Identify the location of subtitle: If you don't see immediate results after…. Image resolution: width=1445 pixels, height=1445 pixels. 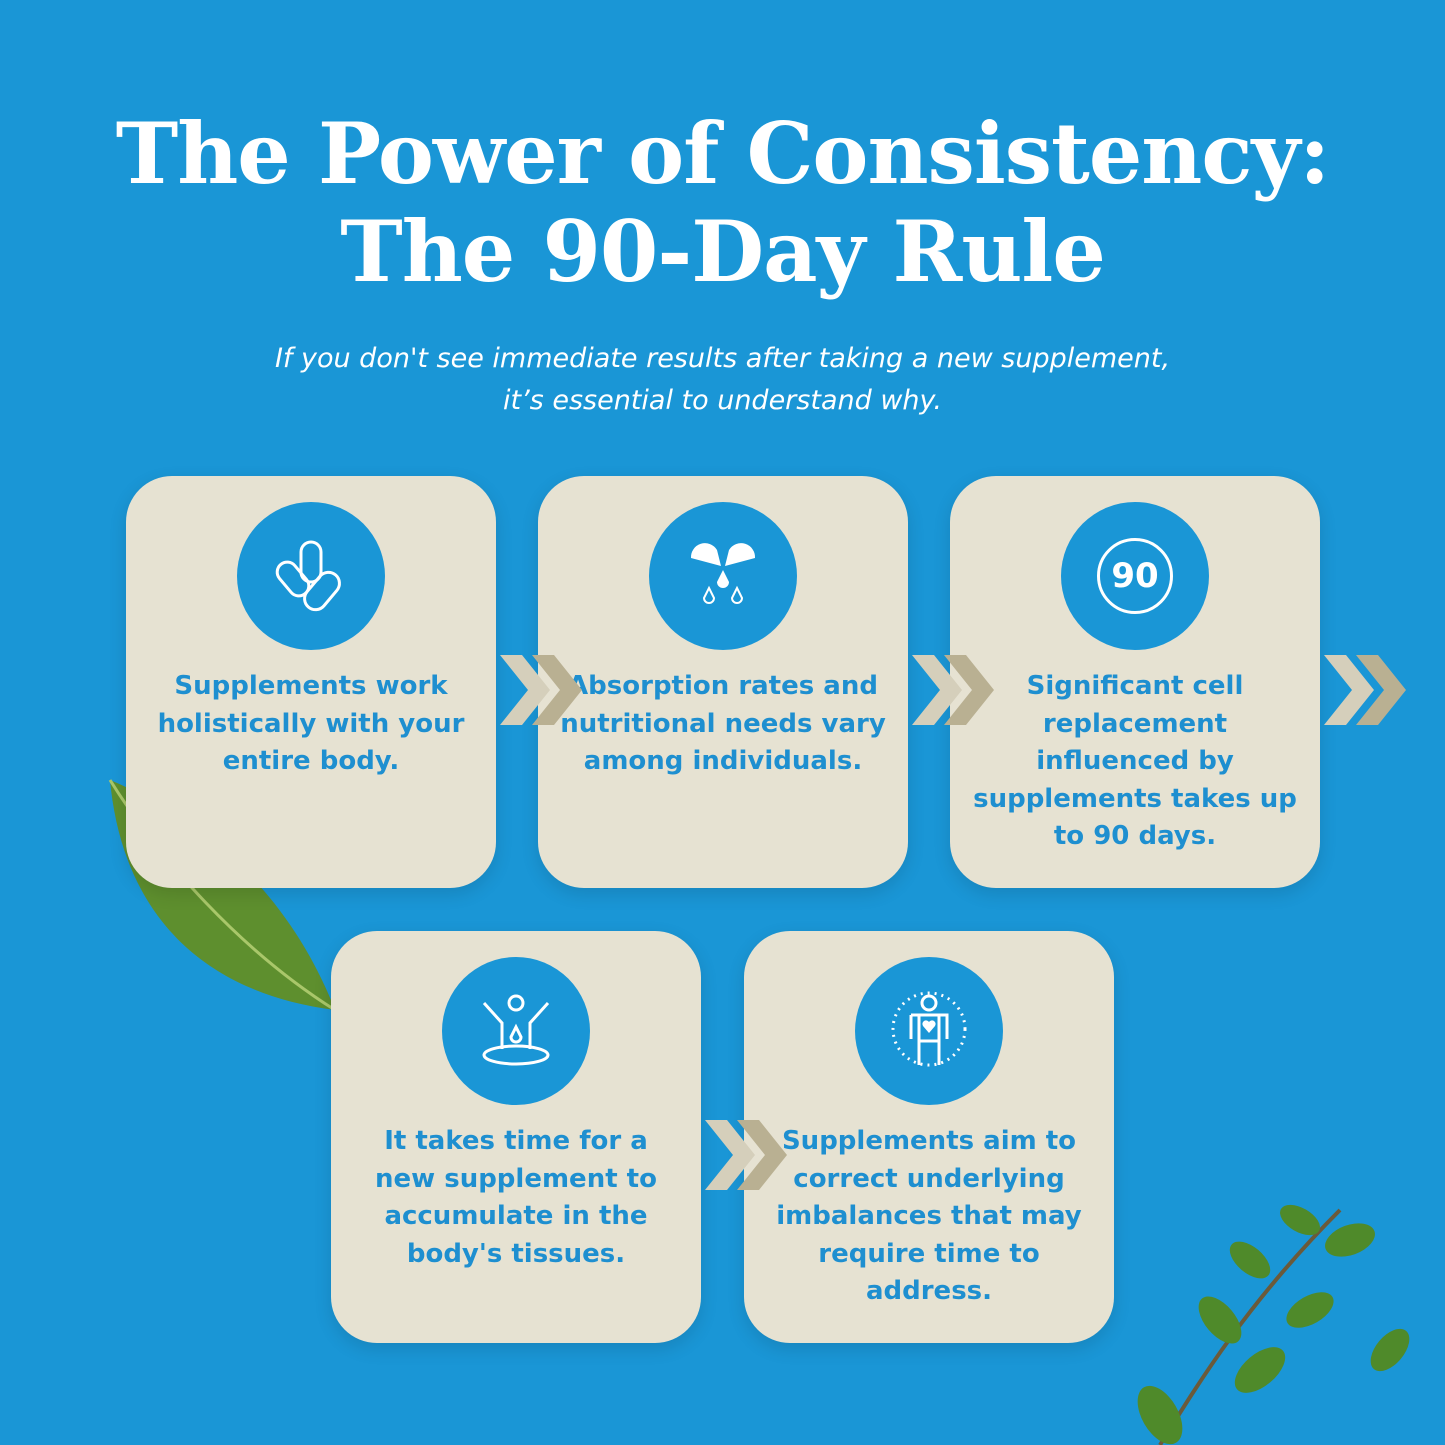
(722, 379).